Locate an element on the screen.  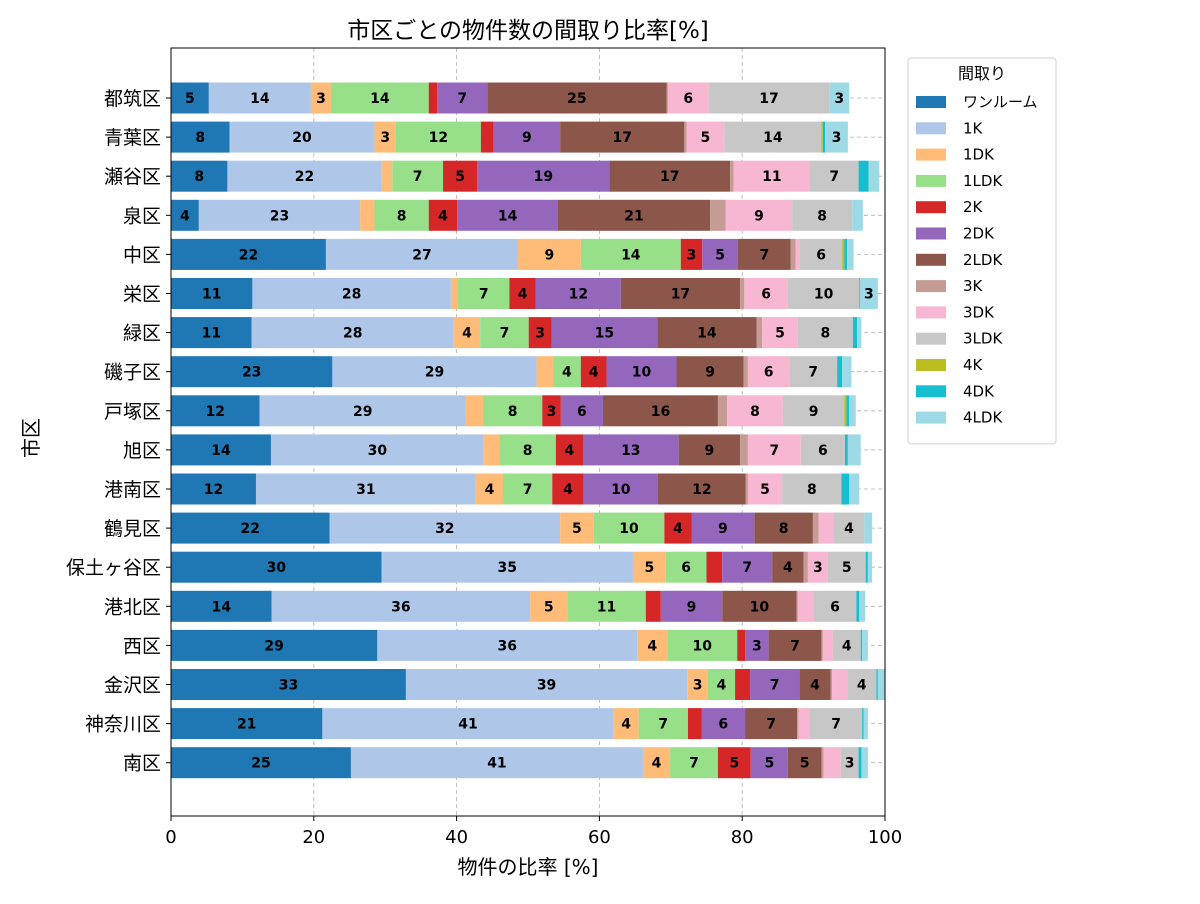
y-tick-label: 磯子区 is located at coordinates (132, 373).